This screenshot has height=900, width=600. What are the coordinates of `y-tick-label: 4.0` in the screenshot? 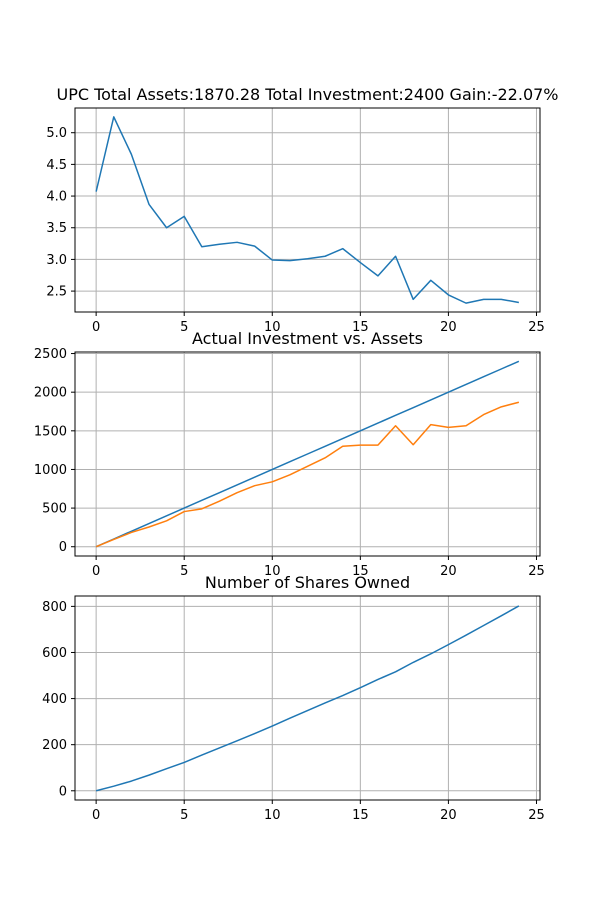 It's located at (56, 197).